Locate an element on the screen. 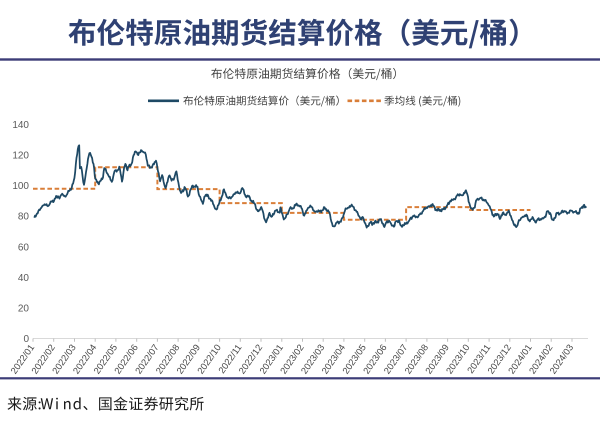  svg-text: 120 is located at coordinates (20, 156).